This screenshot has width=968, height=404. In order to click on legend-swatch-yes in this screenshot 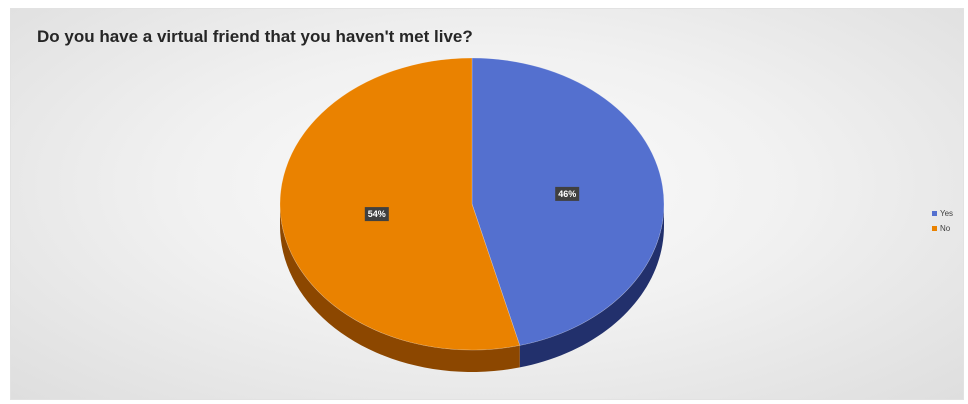, I will do `click(934, 213)`.